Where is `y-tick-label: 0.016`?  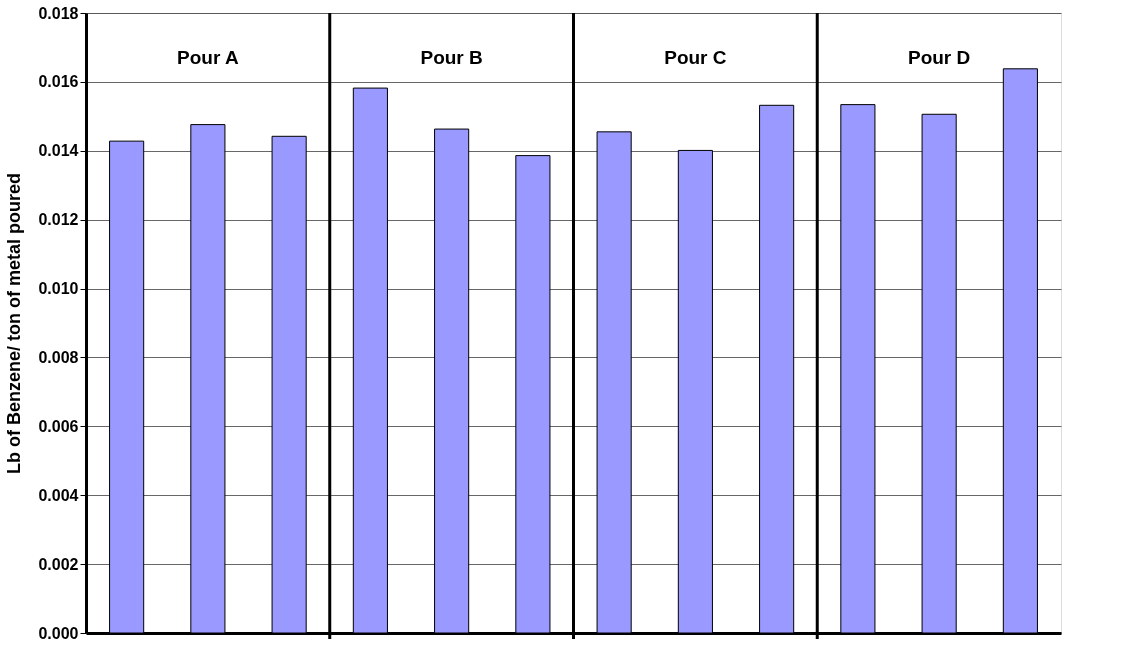
y-tick-label: 0.016 is located at coordinates (58, 82).